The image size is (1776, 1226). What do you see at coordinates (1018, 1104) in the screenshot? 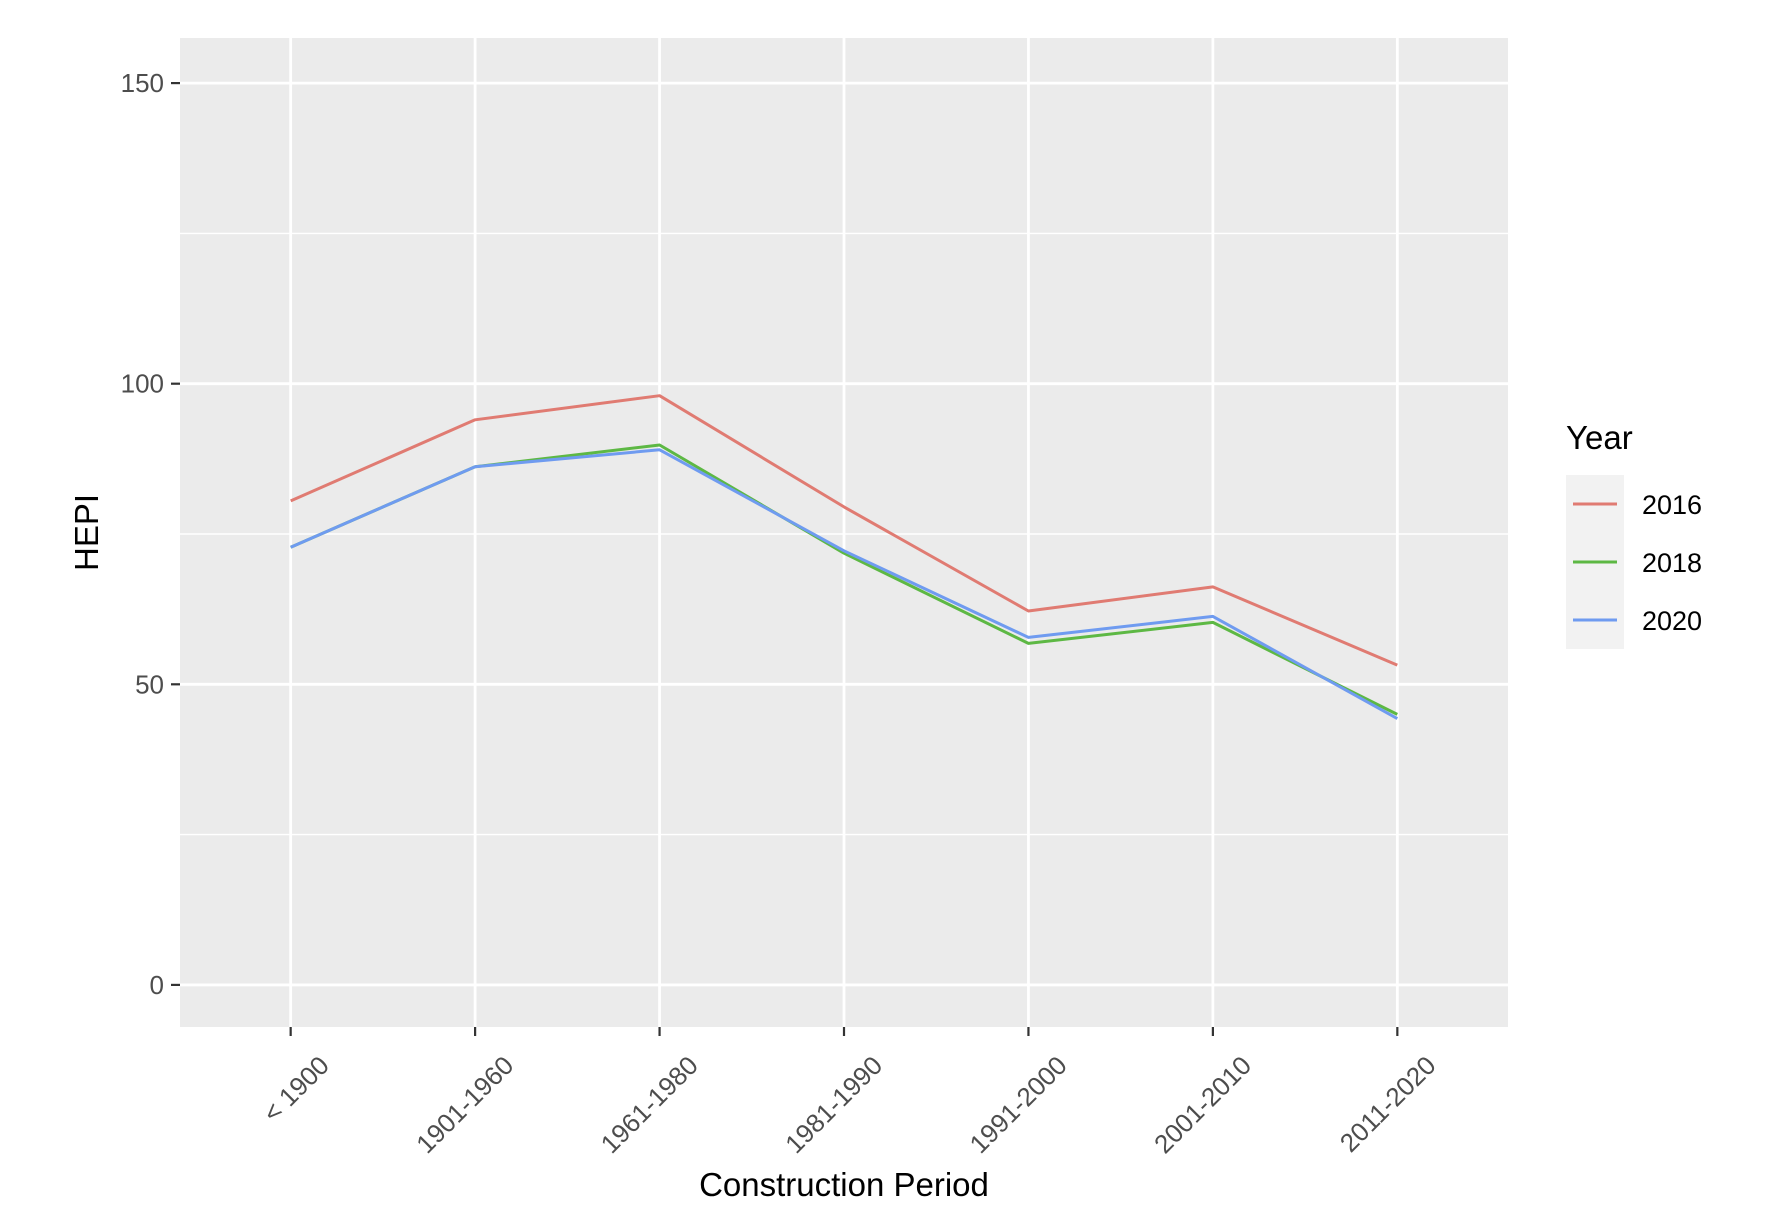
I see `x-tick-label: 1991-2000` at bounding box center [1018, 1104].